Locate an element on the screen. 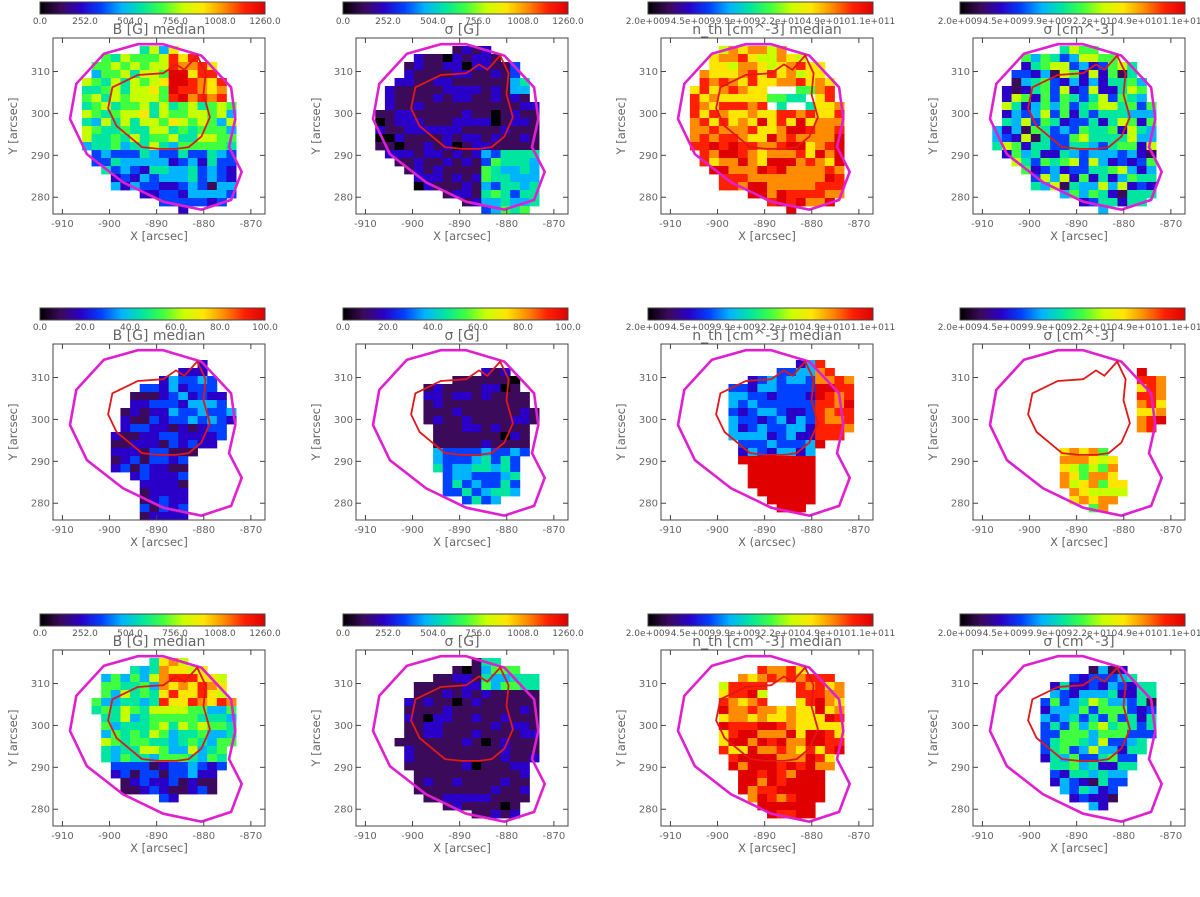  colorbar-label: 20.0 is located at coordinates (388, 328).